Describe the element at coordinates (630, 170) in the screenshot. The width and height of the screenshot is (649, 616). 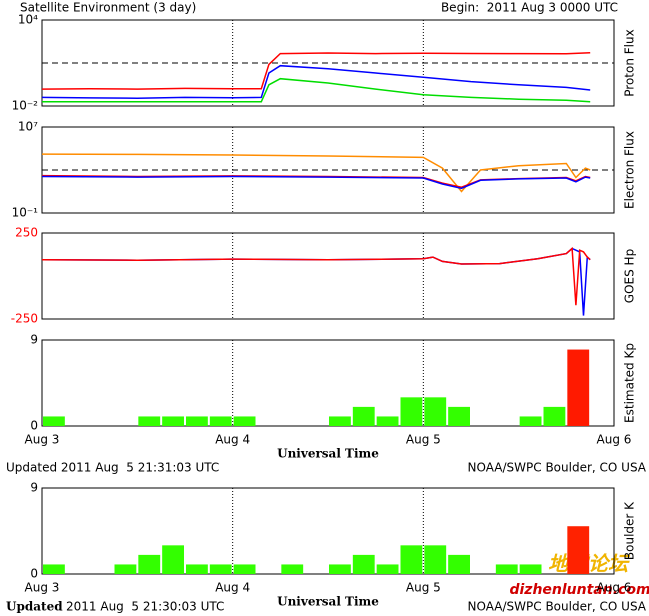
I see `y-axis-label: Electron Flux` at that location.